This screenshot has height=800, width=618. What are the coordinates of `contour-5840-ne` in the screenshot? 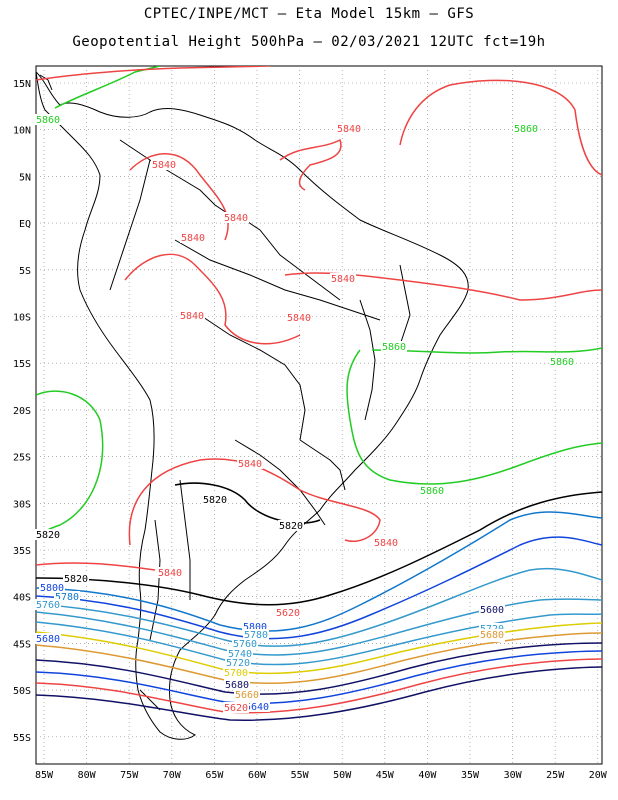 It's located at (500, 127).